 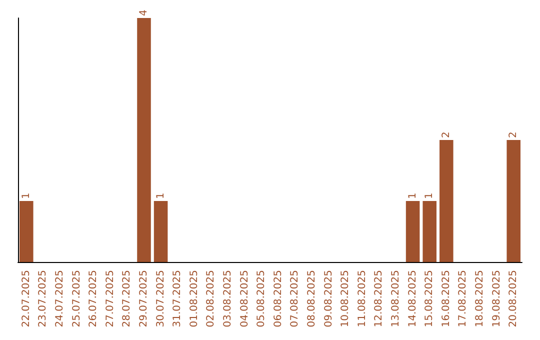 What do you see at coordinates (160, 299) in the screenshot?
I see `x-tick-label: 30.07.2025` at bounding box center [160, 299].